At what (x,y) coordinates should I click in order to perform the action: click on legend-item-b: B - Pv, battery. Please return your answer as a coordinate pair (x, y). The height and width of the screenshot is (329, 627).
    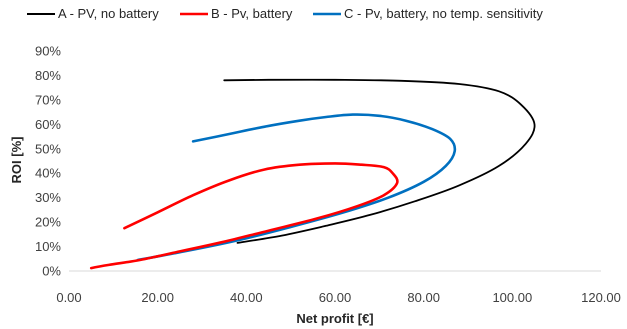
    Looking at the image, I should click on (236, 13).